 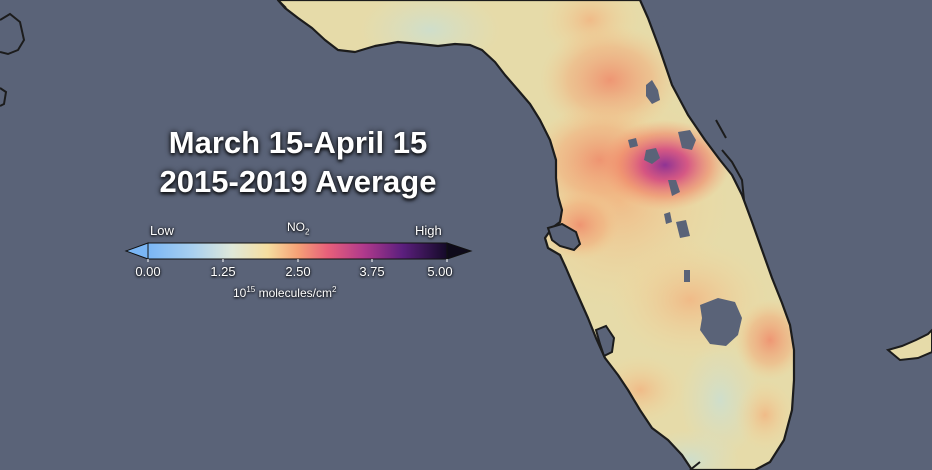 What do you see at coordinates (908, 345) in the screenshot?
I see `island-right-edge` at bounding box center [908, 345].